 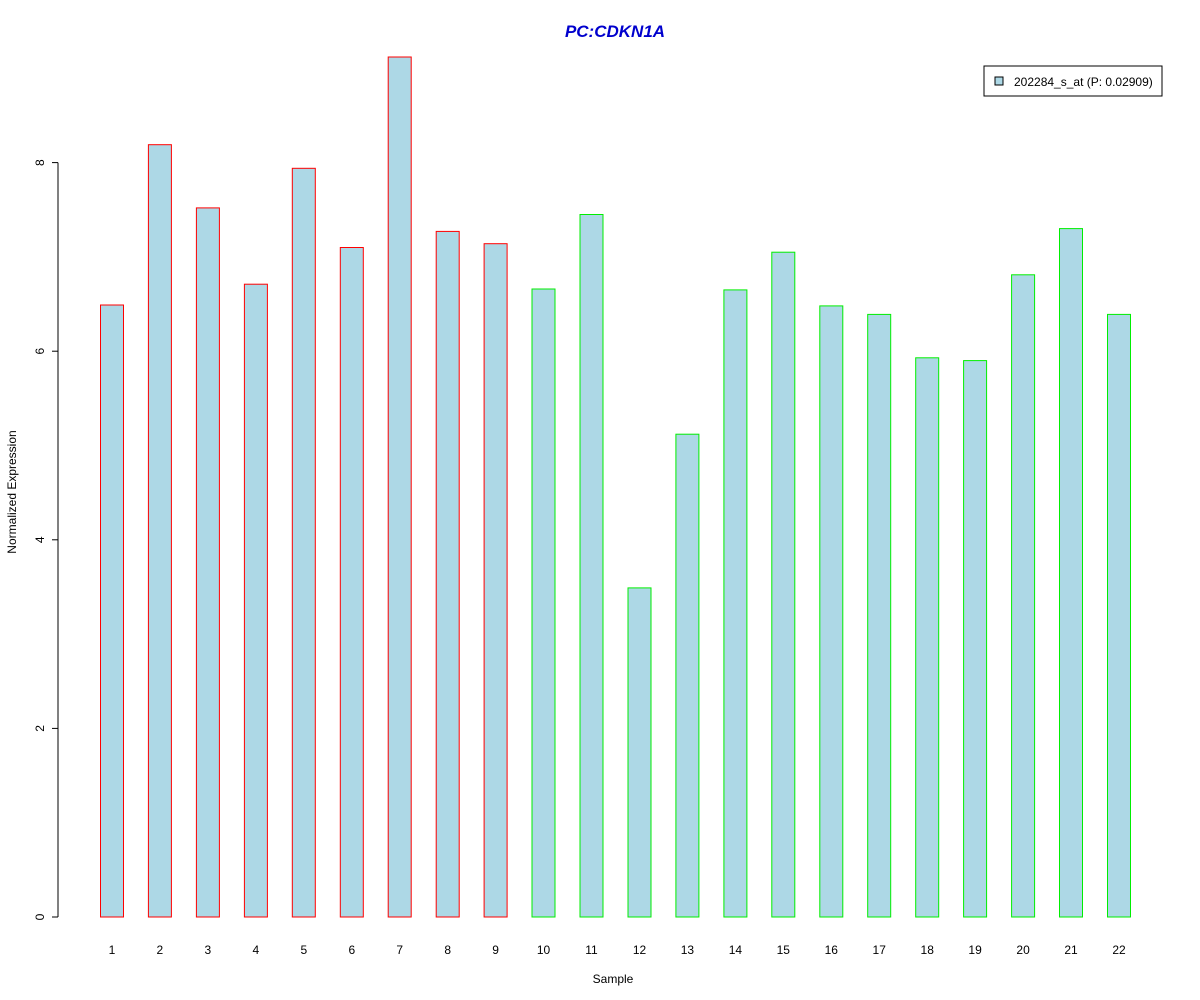 What do you see at coordinates (112, 950) in the screenshot?
I see `x-tick-label: 1` at bounding box center [112, 950].